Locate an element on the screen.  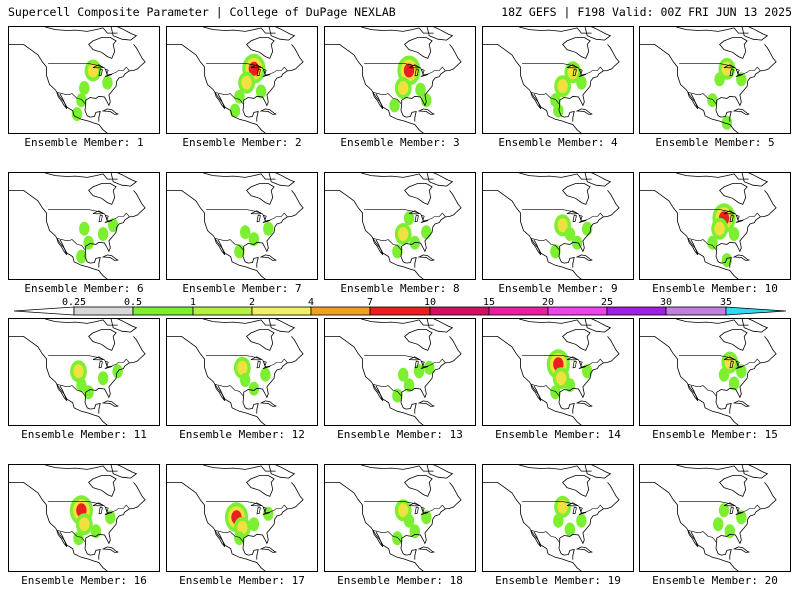
colorbar-tick-label: 35 is located at coordinates (726, 302).